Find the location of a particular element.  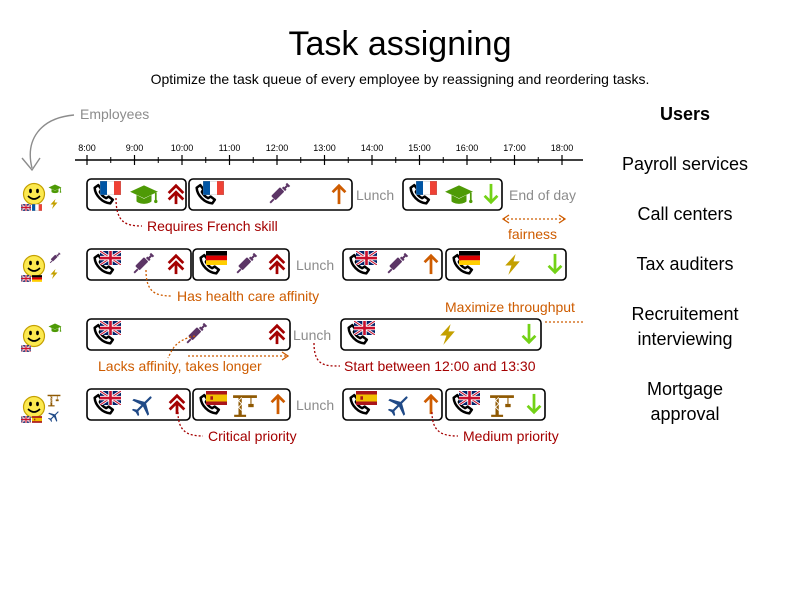

users-heading: Users is located at coordinates (685, 114).